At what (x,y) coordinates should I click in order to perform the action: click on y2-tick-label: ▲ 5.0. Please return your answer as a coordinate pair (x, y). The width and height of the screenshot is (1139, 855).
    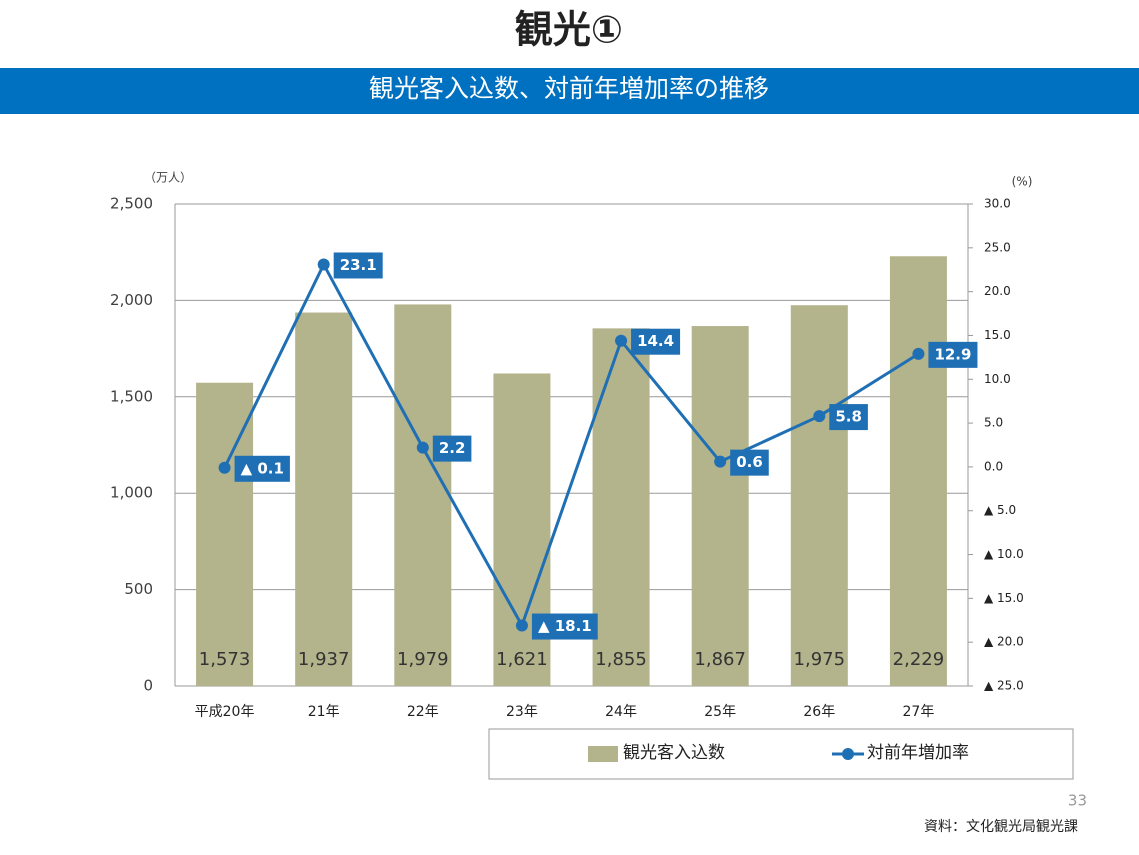
    Looking at the image, I should click on (1000, 510).